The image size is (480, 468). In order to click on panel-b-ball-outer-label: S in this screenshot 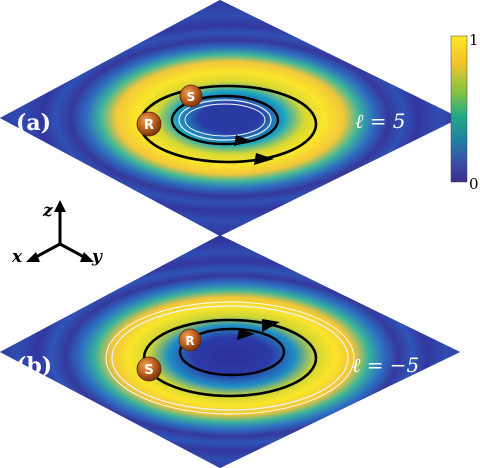, I will do `click(148, 370)`.